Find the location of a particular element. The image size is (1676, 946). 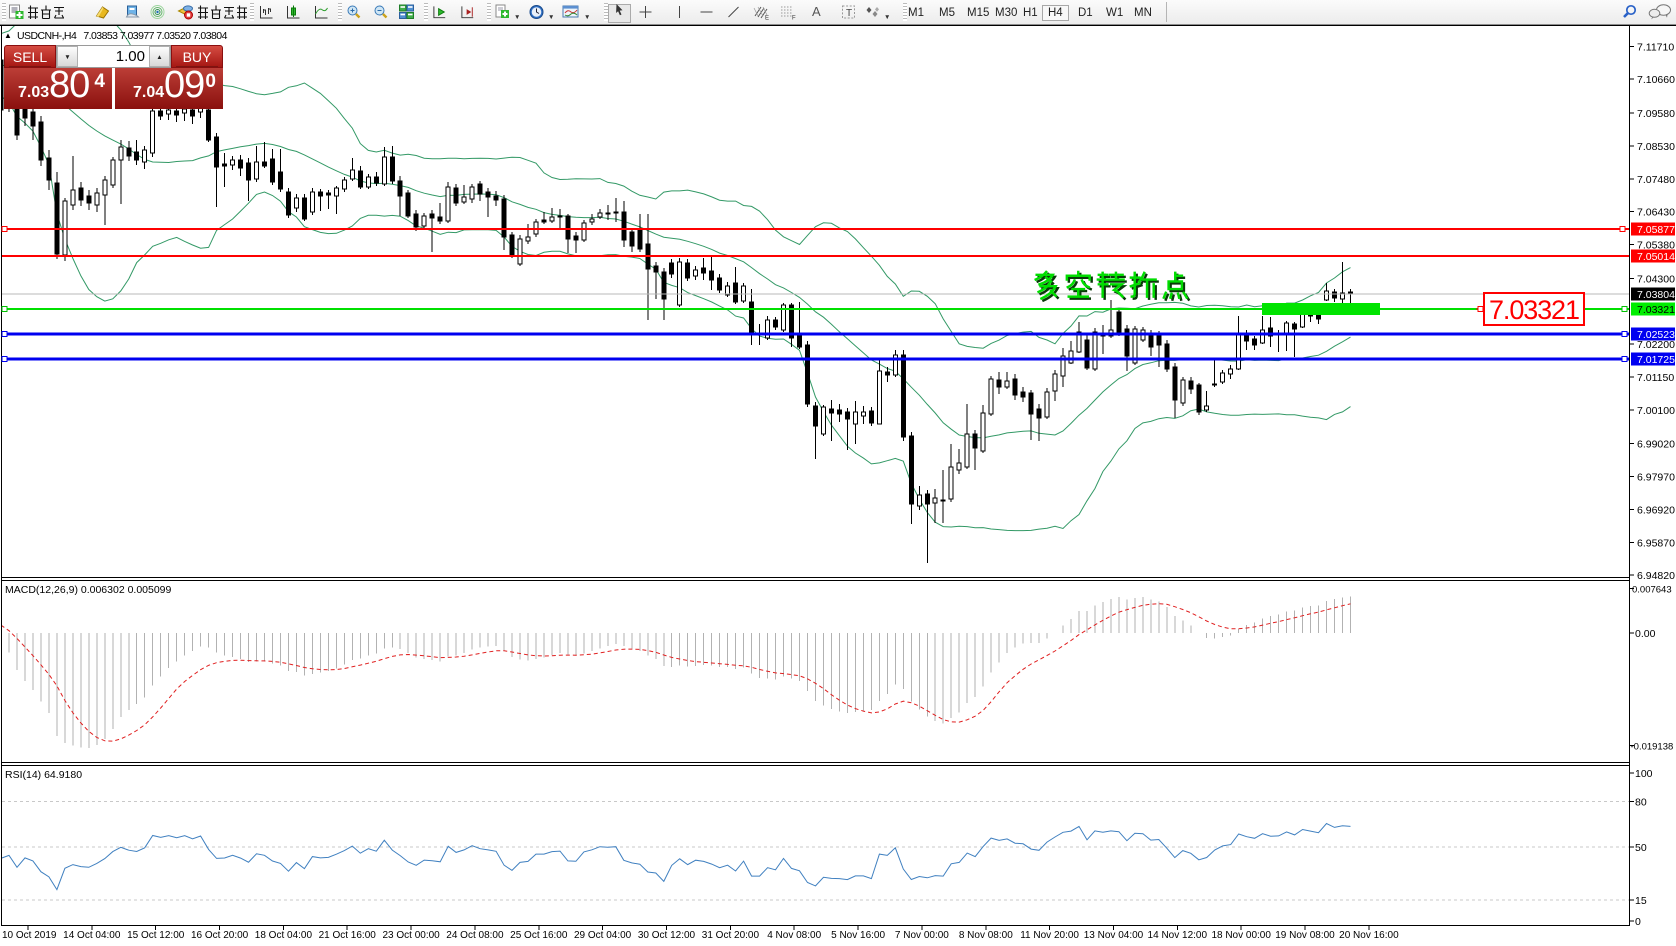

svg-text: 31 Oct 20:00 is located at coordinates (731, 935).